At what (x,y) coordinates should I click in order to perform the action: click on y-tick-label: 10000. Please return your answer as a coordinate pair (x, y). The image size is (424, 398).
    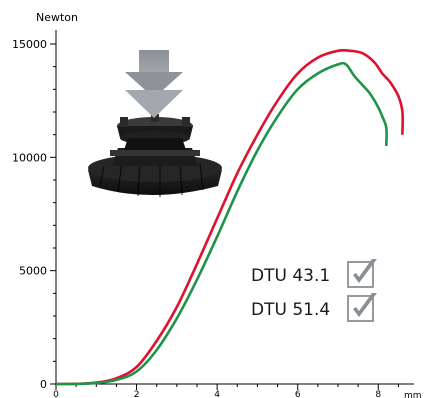
    Looking at the image, I should click on (29, 157).